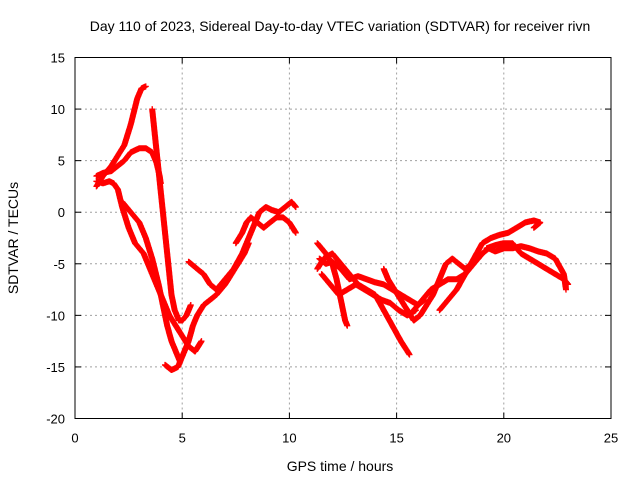 The height and width of the screenshot is (480, 640). Describe the element at coordinates (182, 438) in the screenshot. I see `x-tick-label: 5` at that location.